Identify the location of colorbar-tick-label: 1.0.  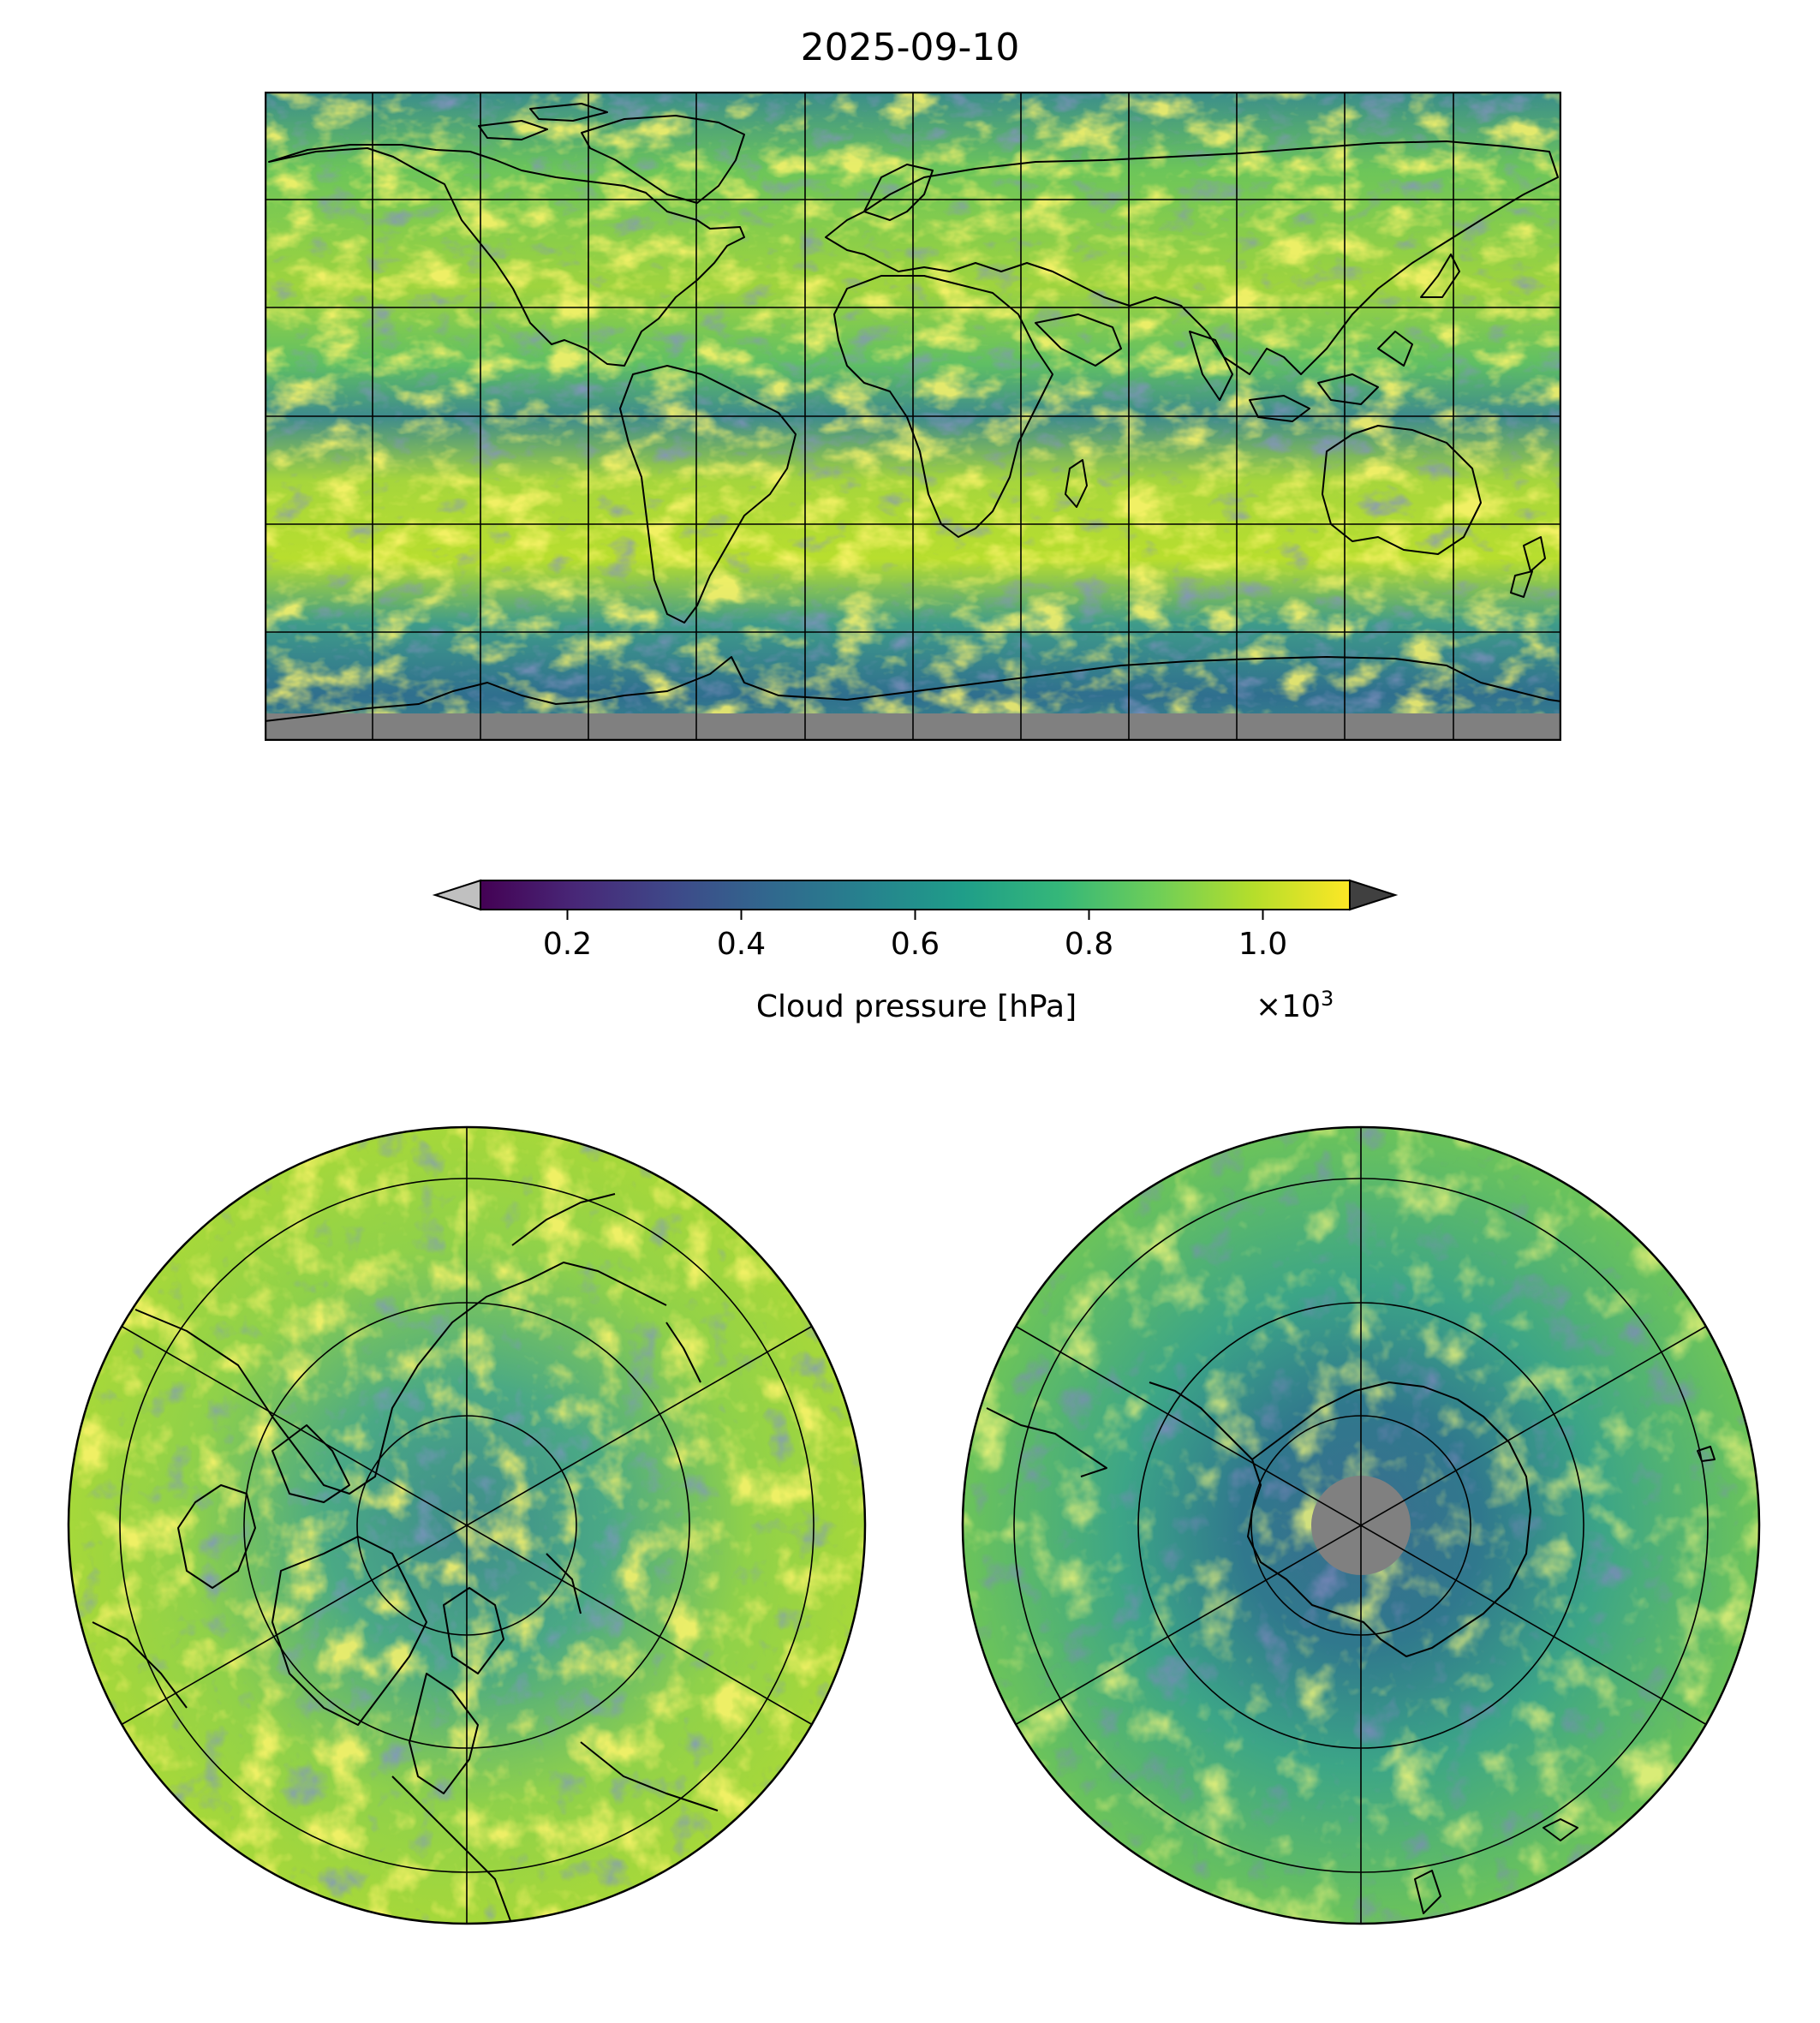
(1262, 944).